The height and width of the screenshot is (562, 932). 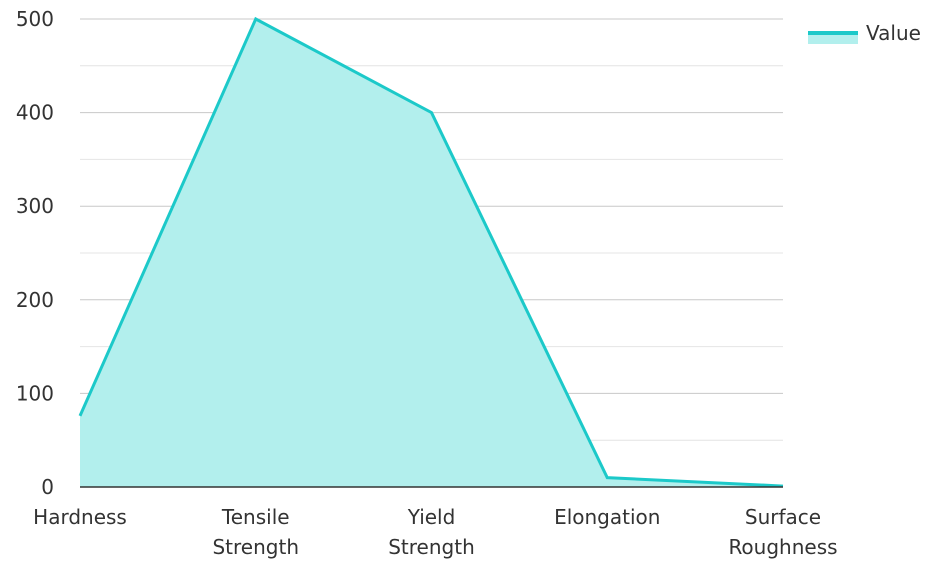 What do you see at coordinates (255, 517) in the screenshot?
I see `x-tick-label-line: Tensile` at bounding box center [255, 517].